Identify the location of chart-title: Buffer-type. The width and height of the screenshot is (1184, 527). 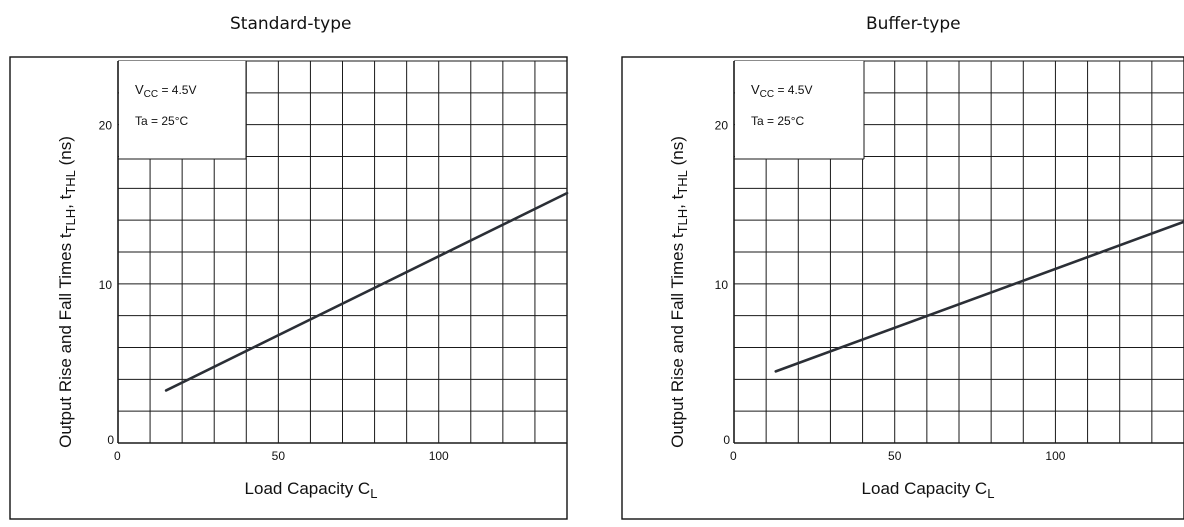
(913, 24).